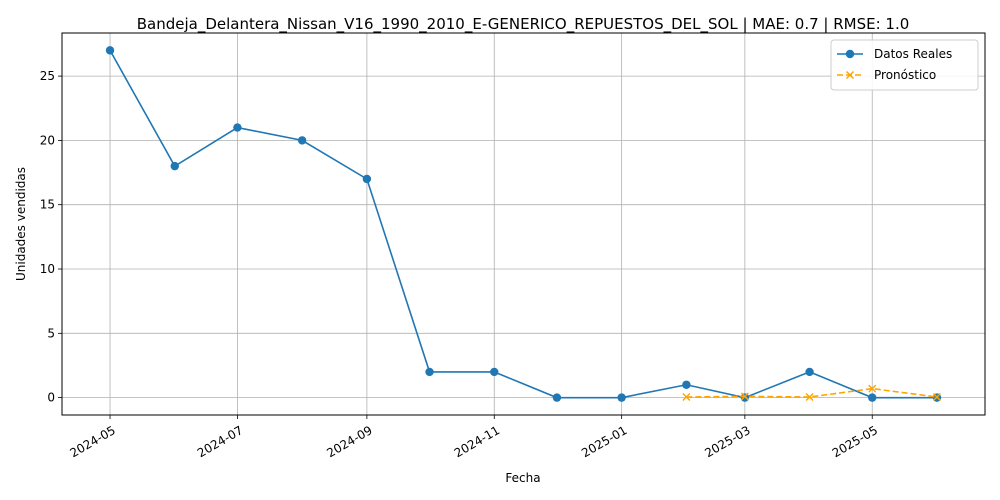 Image resolution: width=1000 pixels, height=500 pixels. I want to click on x-tick-label: 2025-05, so click(855, 441).